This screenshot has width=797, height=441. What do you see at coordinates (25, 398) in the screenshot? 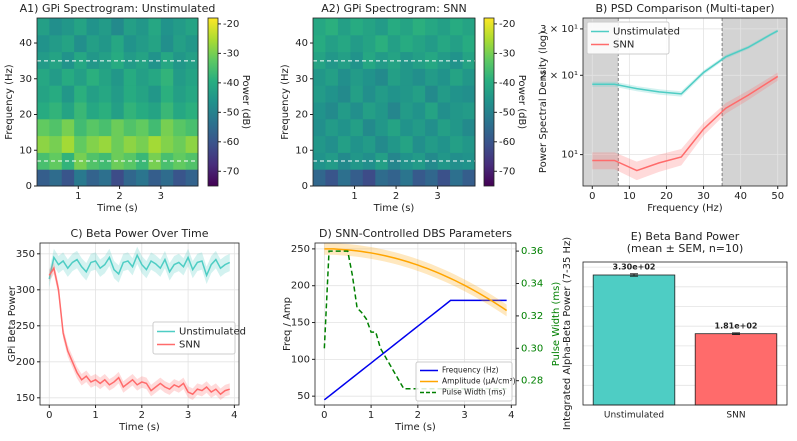
I see `y-tick-label: 150` at bounding box center [25, 398].